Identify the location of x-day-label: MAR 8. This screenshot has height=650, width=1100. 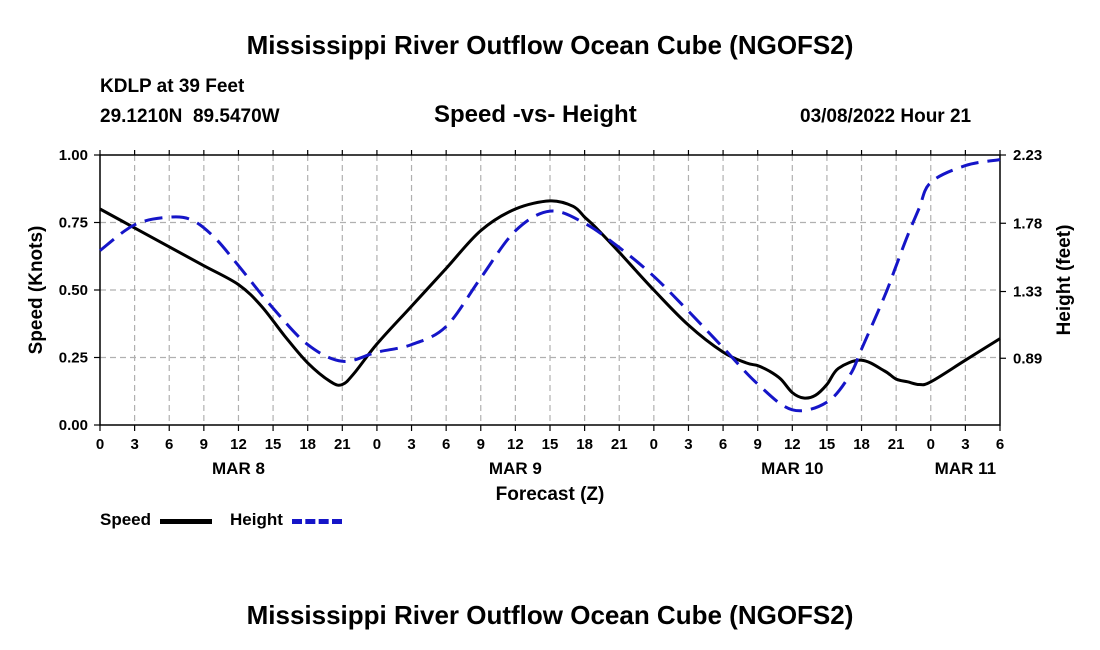
(238, 468).